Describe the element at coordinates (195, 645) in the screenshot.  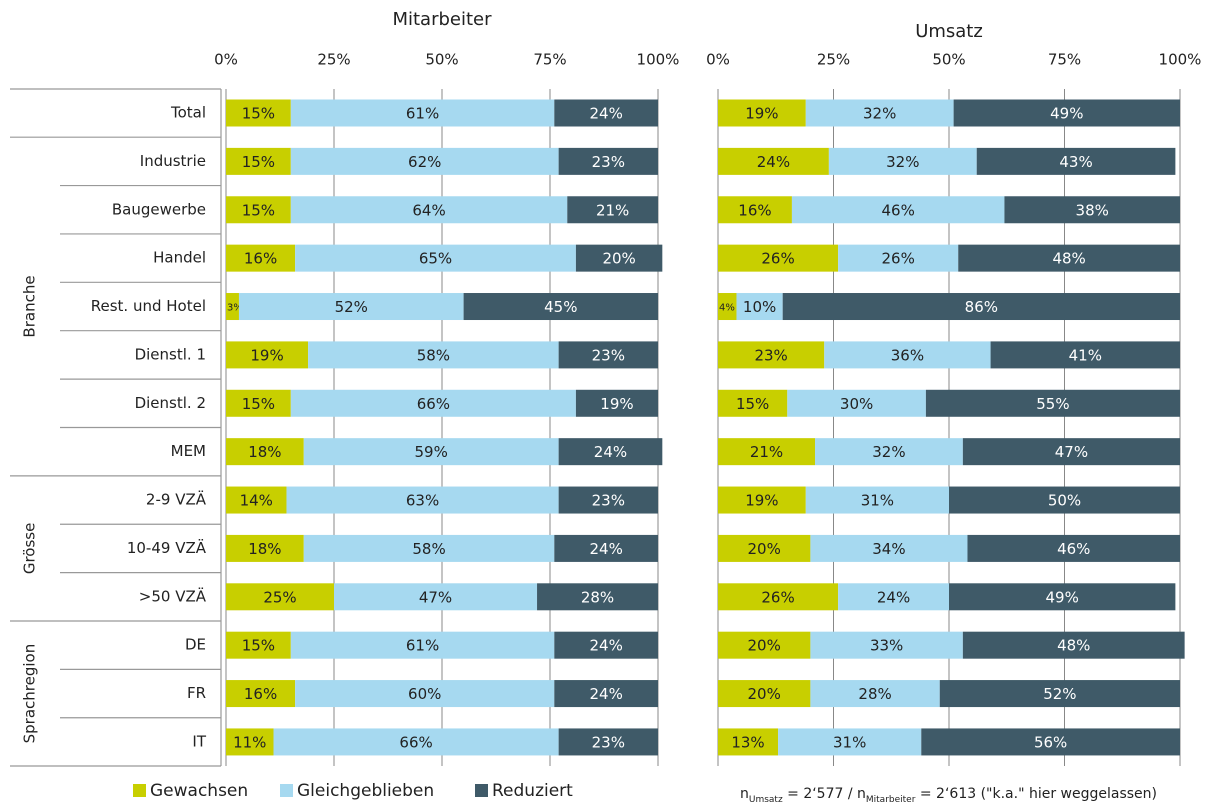
I see `category-label: DE` at that location.